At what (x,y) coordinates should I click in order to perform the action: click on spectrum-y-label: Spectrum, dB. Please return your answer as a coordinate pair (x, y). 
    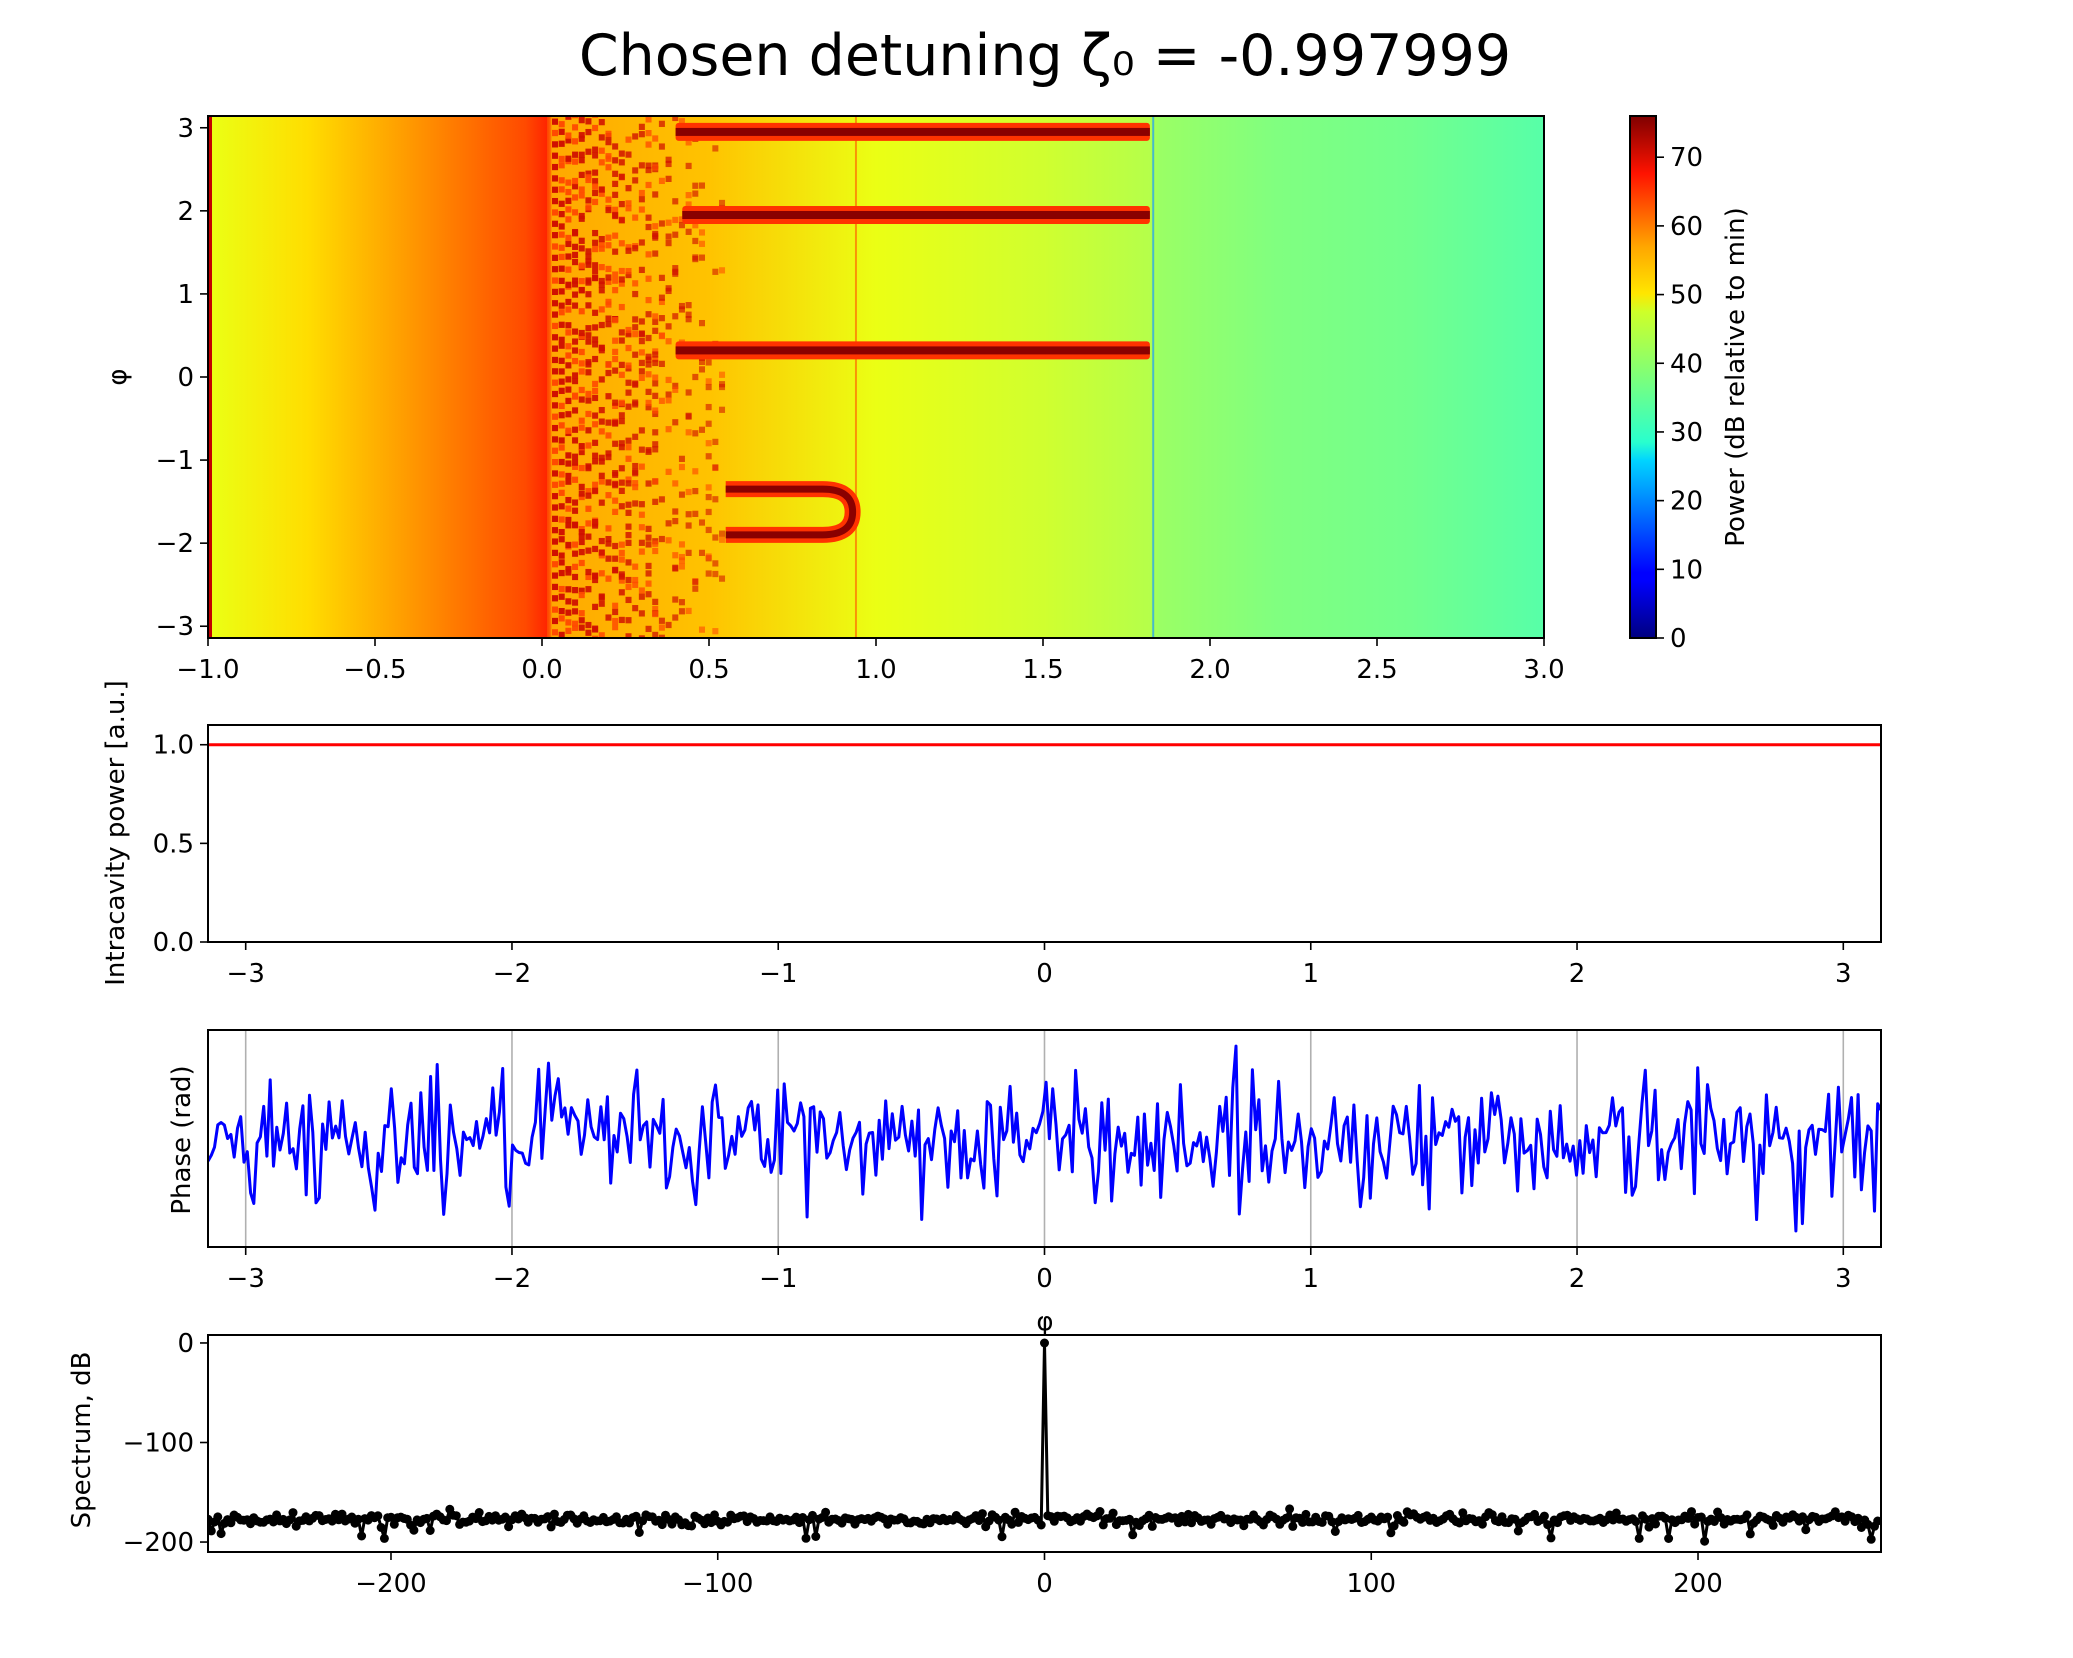
    Looking at the image, I should click on (82, 1440).